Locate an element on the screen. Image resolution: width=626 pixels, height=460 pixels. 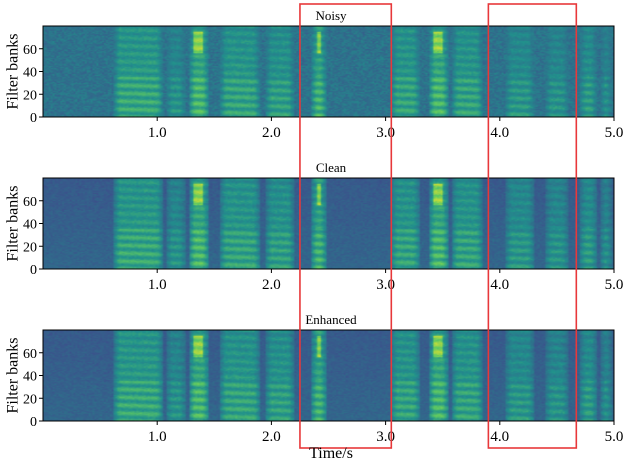
panel-title: Clean is located at coordinates (331, 167).